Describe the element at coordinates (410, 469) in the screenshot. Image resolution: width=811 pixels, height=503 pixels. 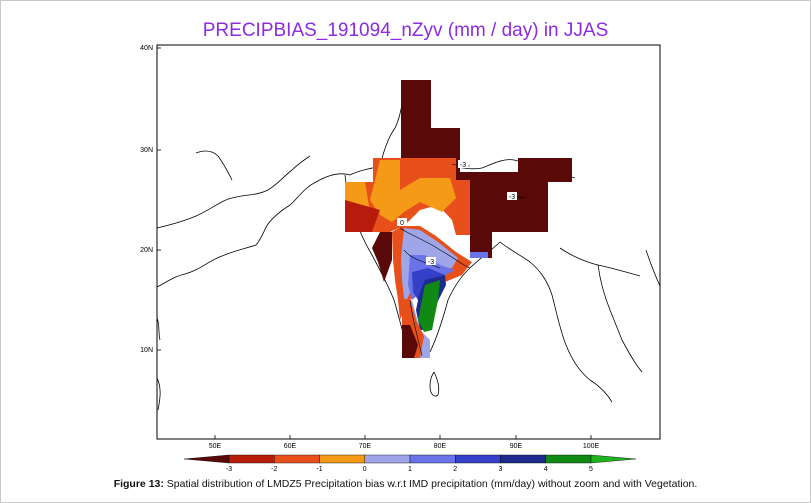
I see `colorbar-label: 1` at that location.